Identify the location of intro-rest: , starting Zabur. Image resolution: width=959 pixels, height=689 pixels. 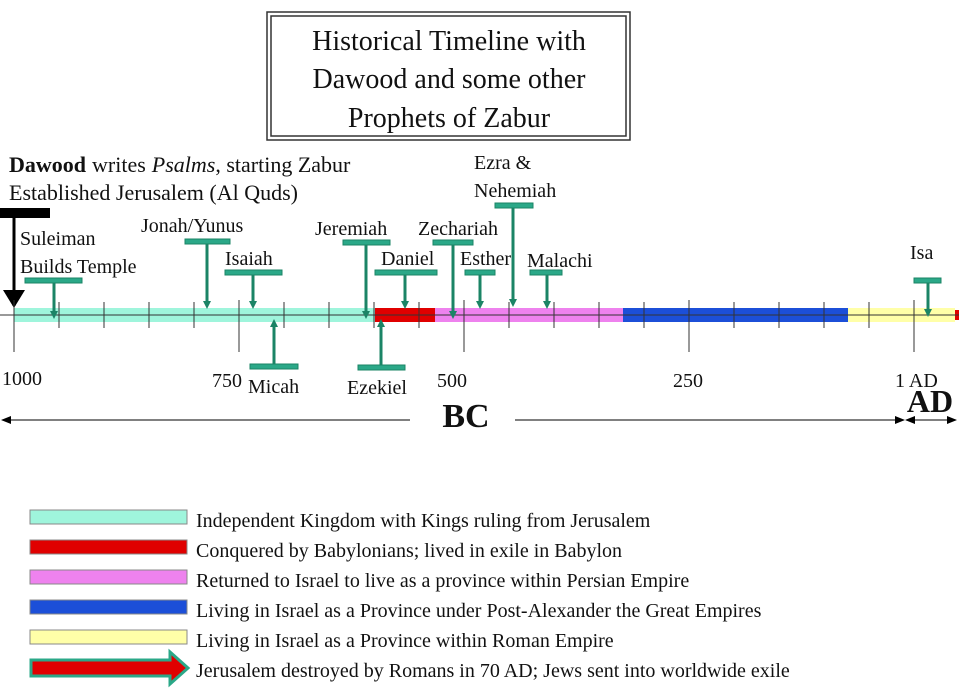
(283, 164).